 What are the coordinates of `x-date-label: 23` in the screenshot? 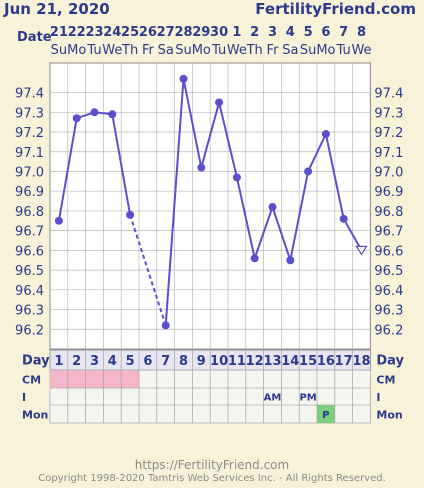 It's located at (94, 32).